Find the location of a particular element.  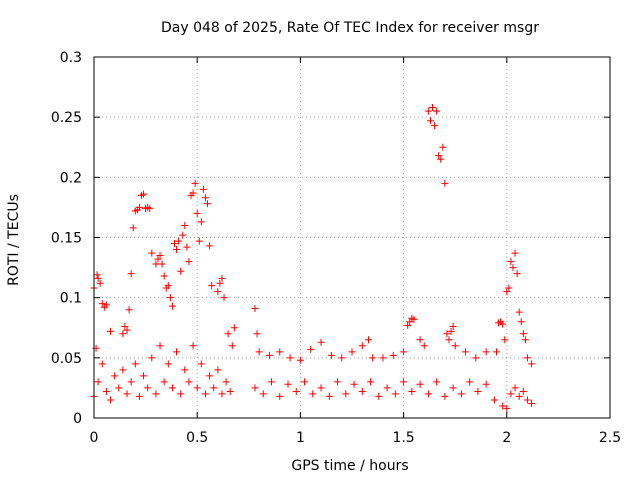

x-tick-label: 0 is located at coordinates (94, 438).